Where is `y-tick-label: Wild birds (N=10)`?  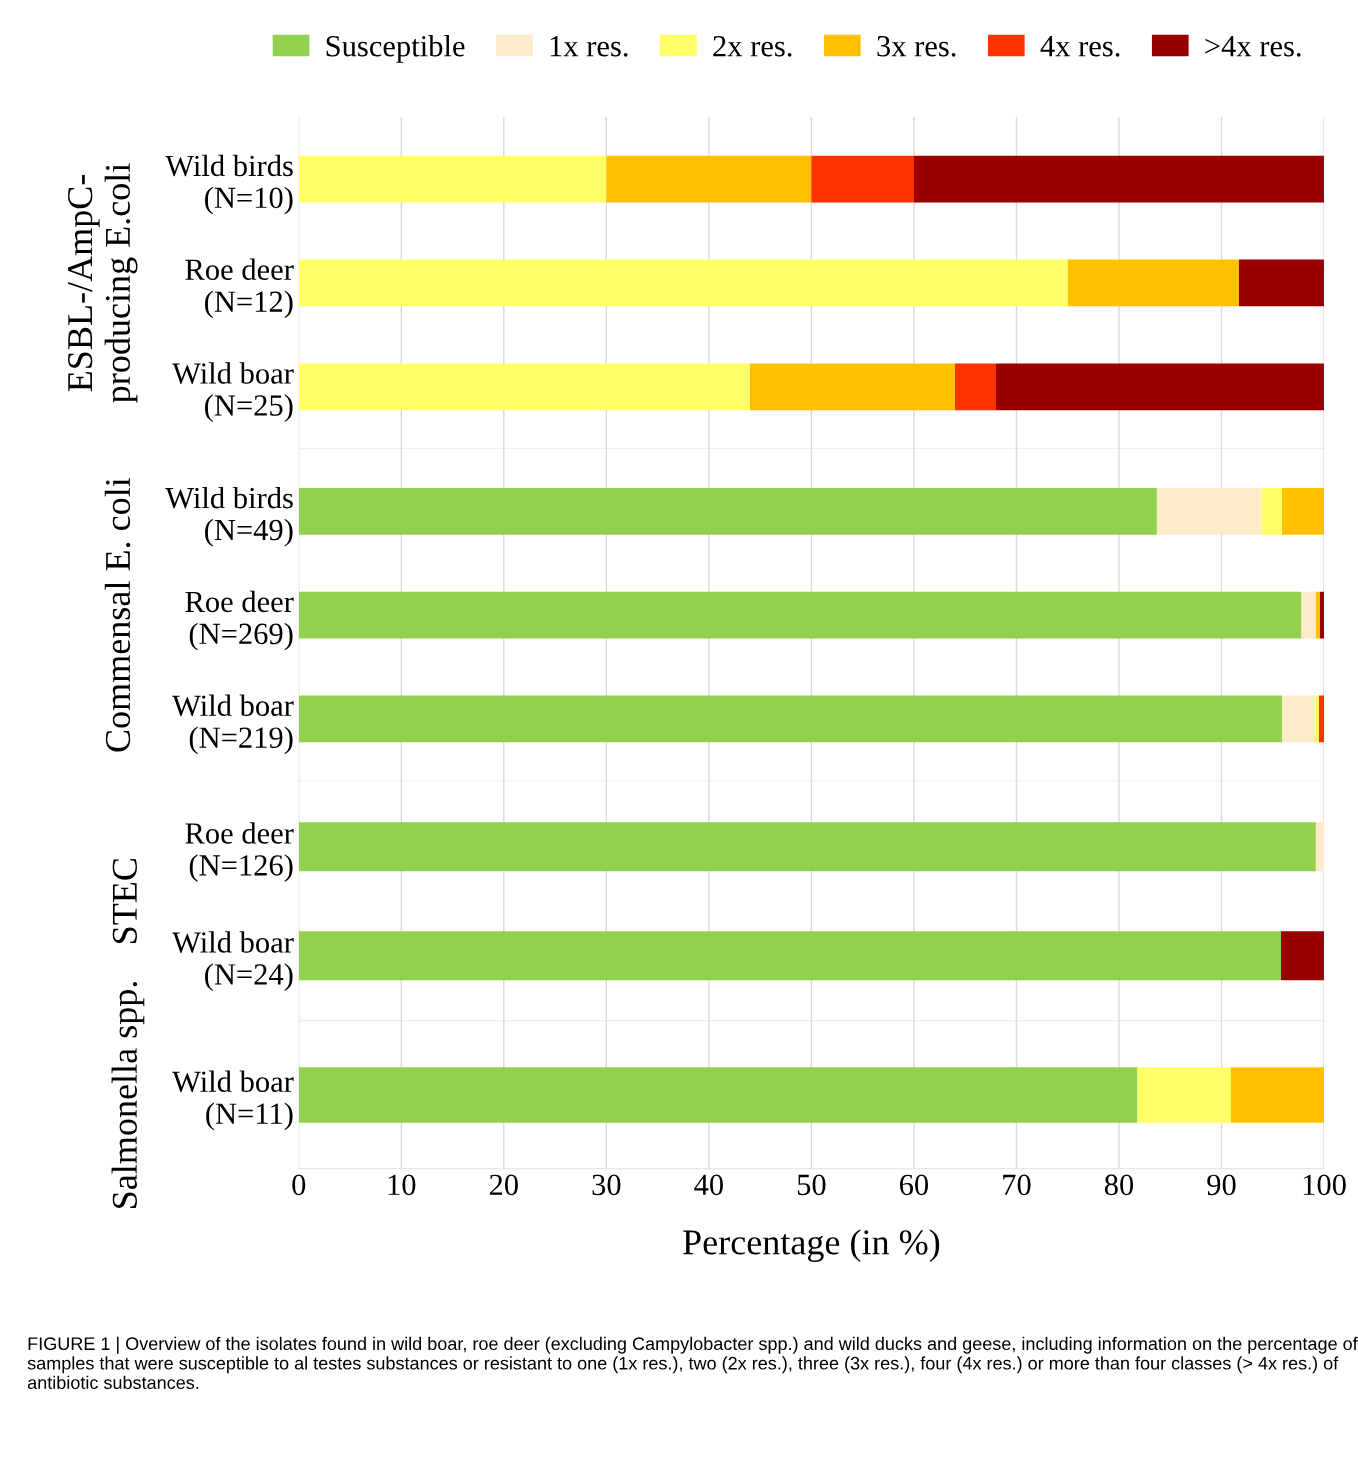
y-tick-label: Wild birds (N=10) is located at coordinates (229, 184).